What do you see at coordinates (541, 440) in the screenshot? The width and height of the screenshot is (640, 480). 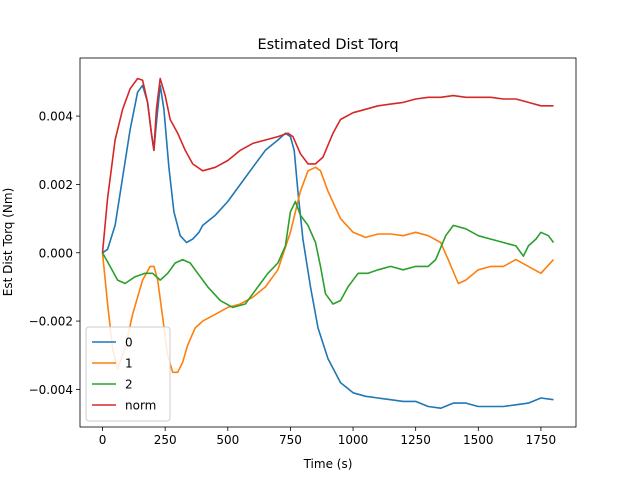 I see `x-tick-label: 1750` at bounding box center [541, 440].